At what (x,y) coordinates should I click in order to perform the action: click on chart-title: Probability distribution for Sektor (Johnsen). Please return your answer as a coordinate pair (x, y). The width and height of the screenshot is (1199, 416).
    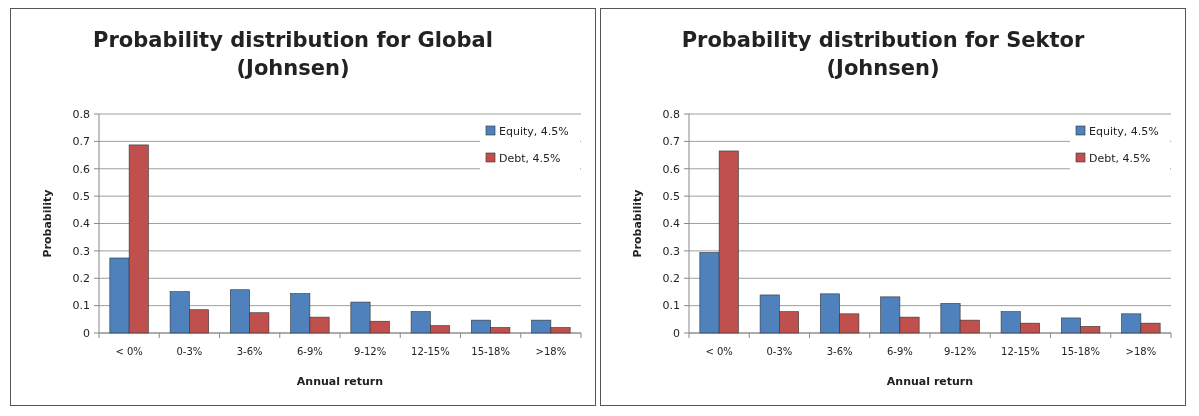
    Looking at the image, I should click on (883, 54).